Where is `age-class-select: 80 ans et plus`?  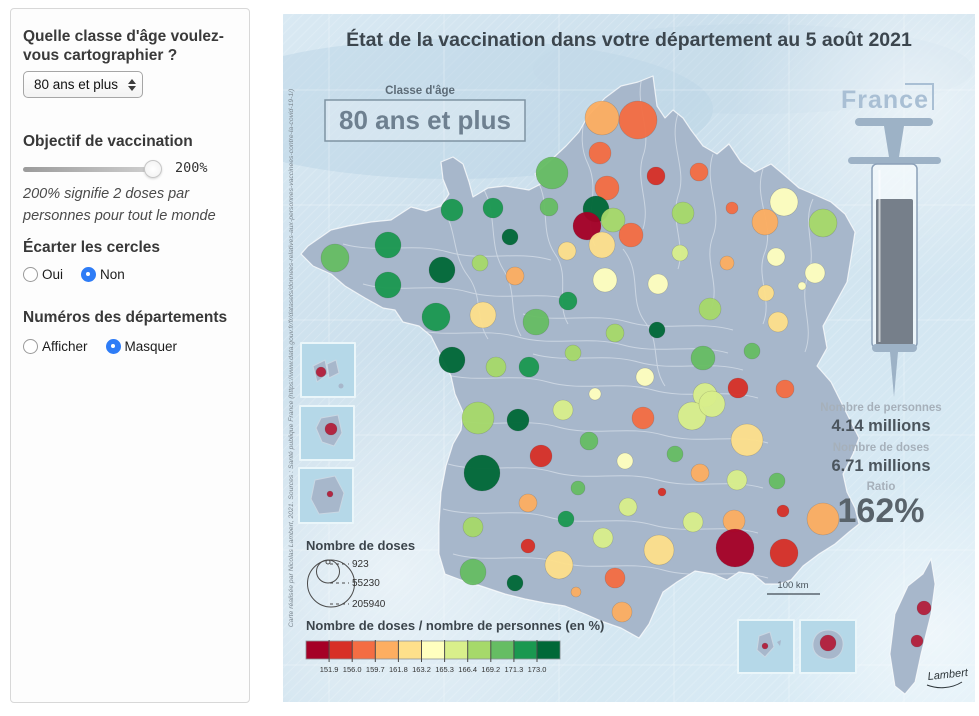 age-class-select: 80 ans et plus is located at coordinates (83, 84).